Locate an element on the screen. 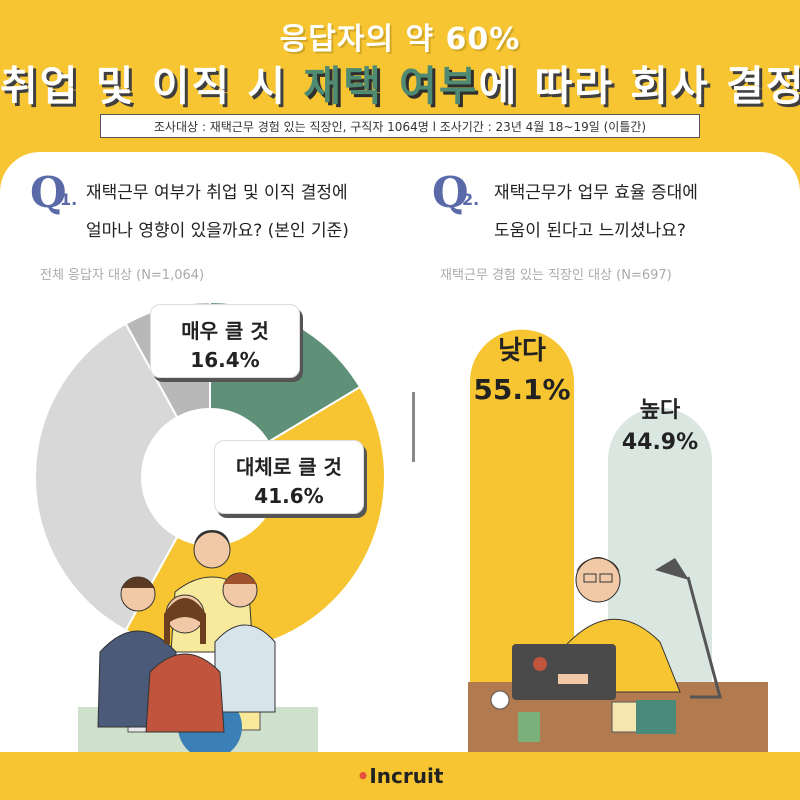 This screenshot has height=800, width=800. bar-label-low: 낮다 55.1% is located at coordinates (522, 368).